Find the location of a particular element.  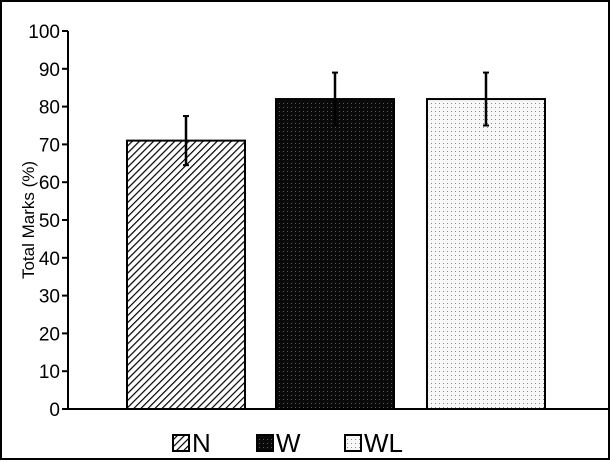

y-tick-label: 60 is located at coordinates (49, 183).